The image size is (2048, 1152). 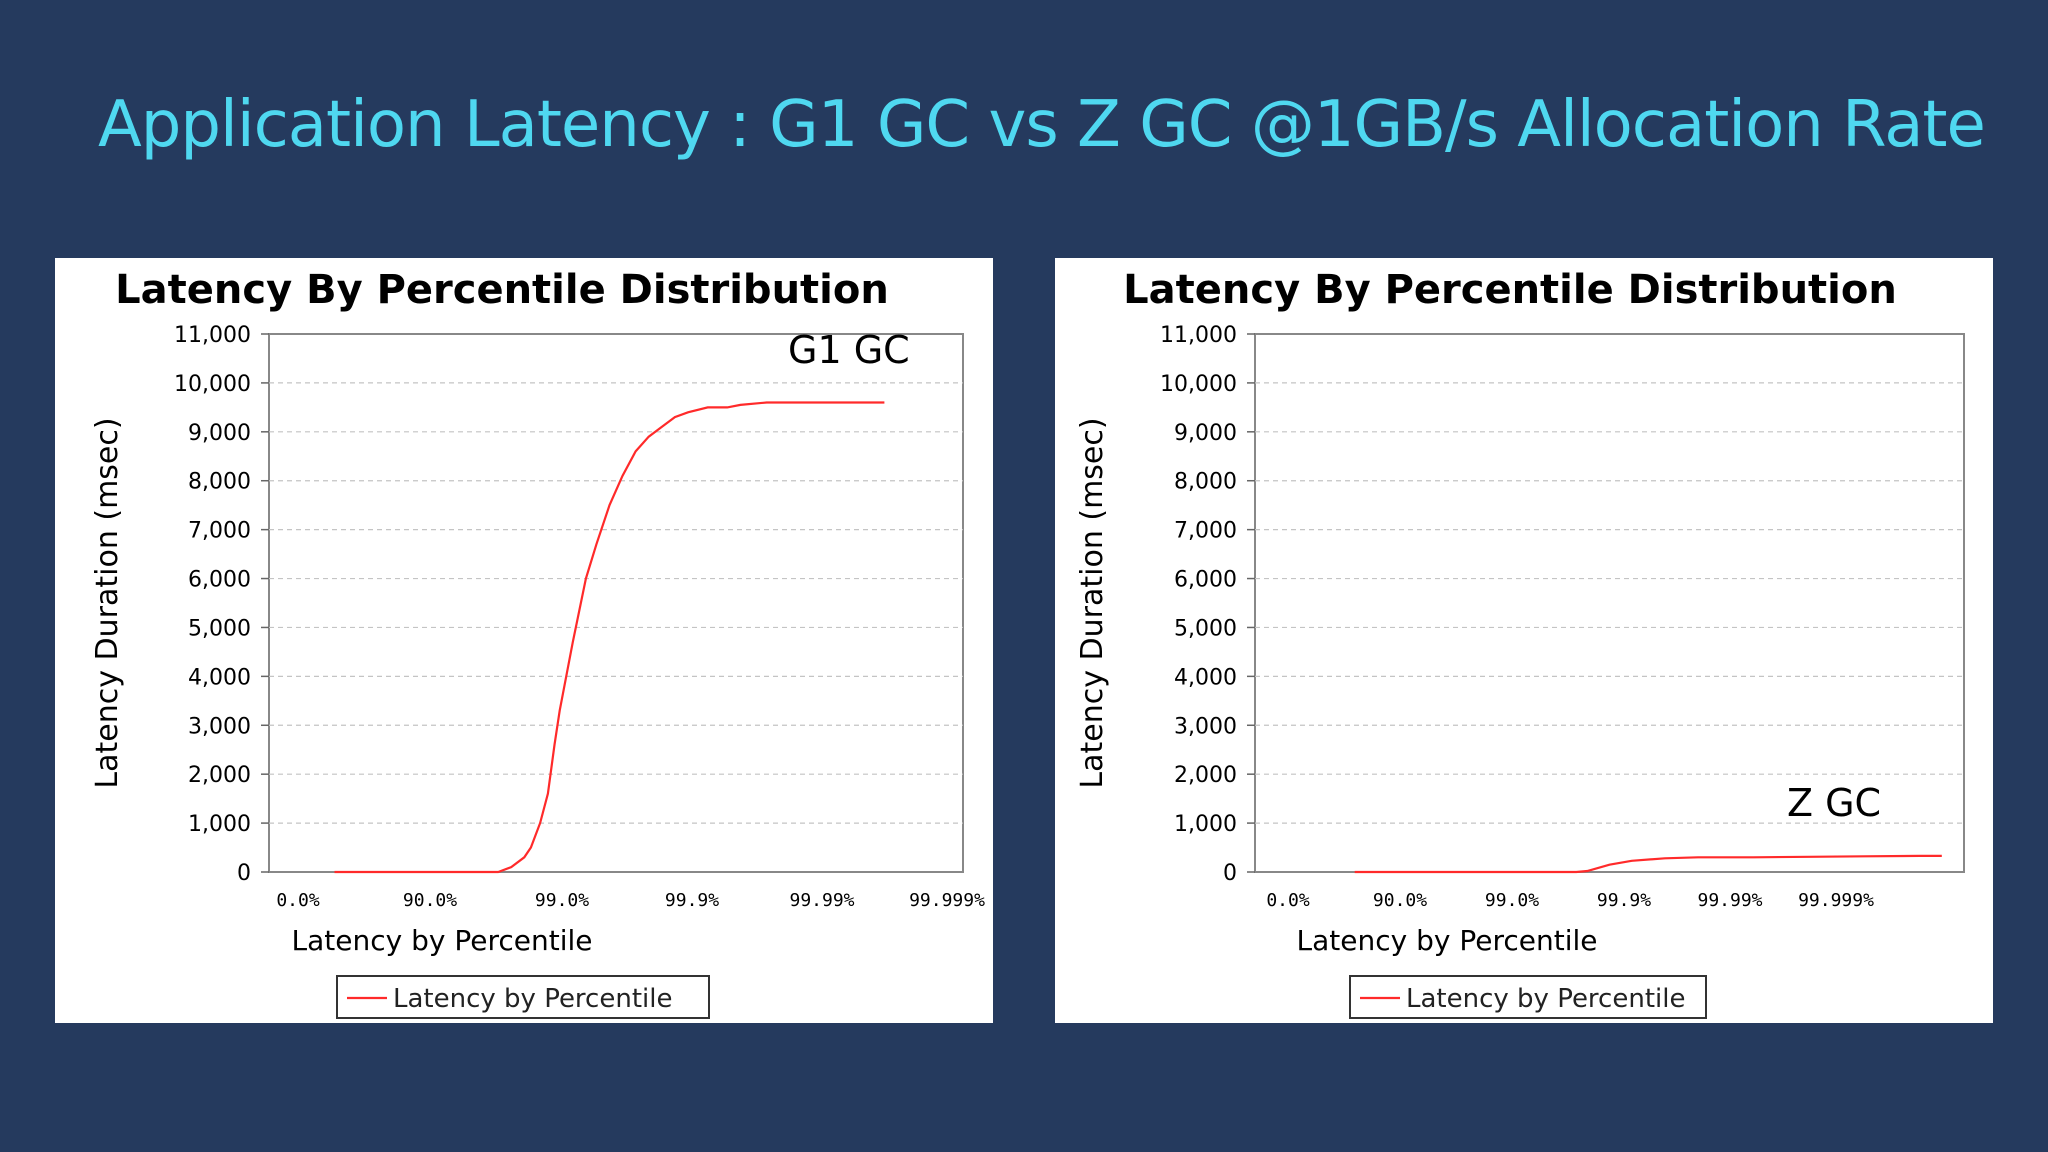 What do you see at coordinates (849, 350) in the screenshot?
I see `chart-annotation: G1 GC` at bounding box center [849, 350].